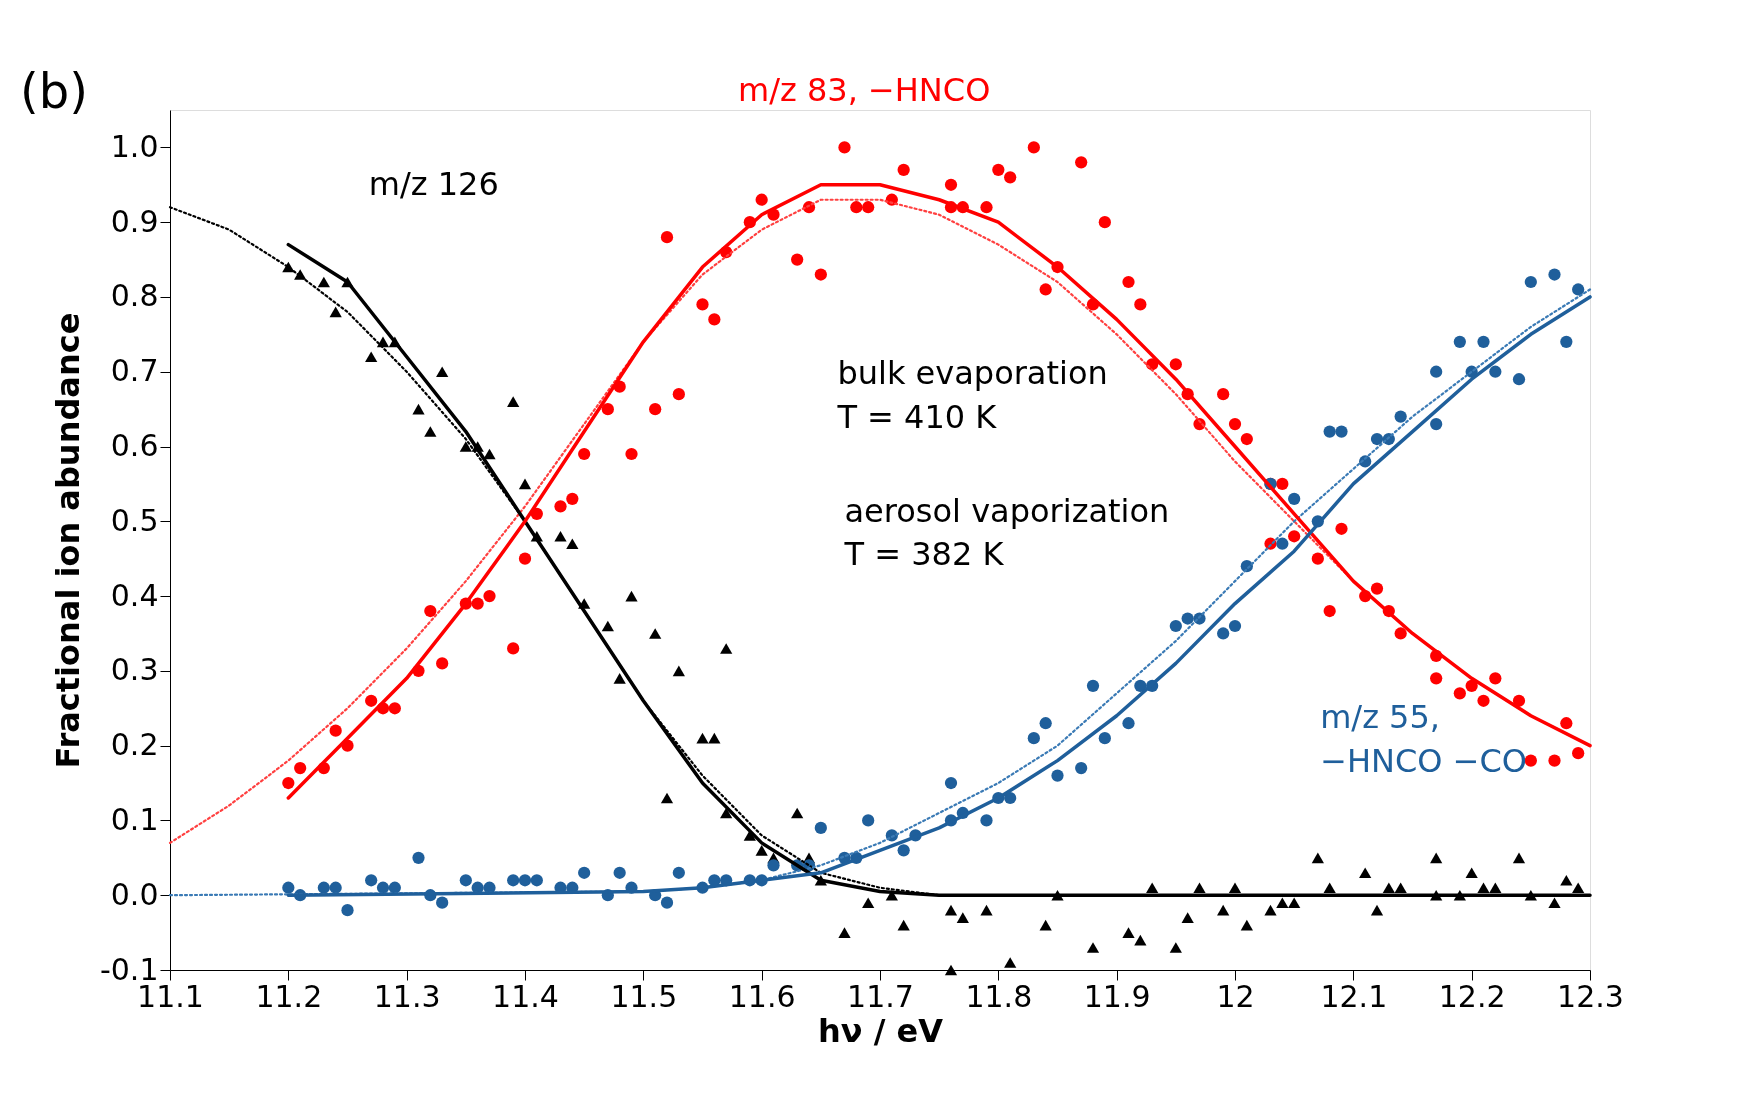 This screenshot has width=1748, height=1115. What do you see at coordinates (880, 996) in the screenshot?
I see `x-tick-label: 11.7` at bounding box center [880, 996].